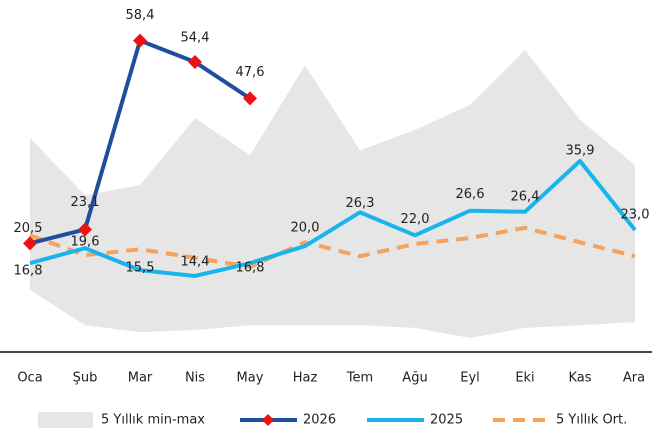 This screenshot has height=432, width=652. What do you see at coordinates (360, 203) in the screenshot?
I see `data-label: 26,3` at bounding box center [360, 203].